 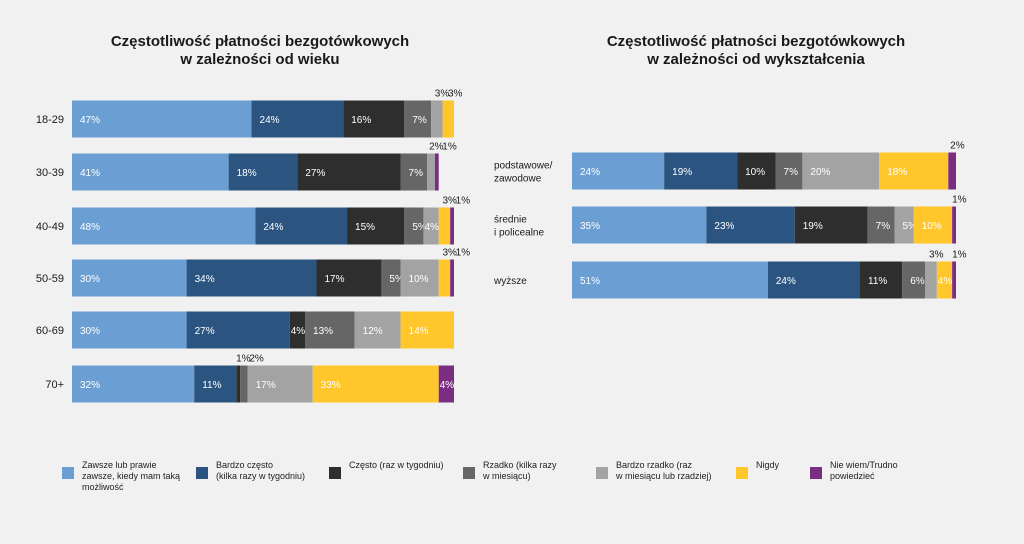 I want to click on data-label: 30%, so click(x=90, y=331).